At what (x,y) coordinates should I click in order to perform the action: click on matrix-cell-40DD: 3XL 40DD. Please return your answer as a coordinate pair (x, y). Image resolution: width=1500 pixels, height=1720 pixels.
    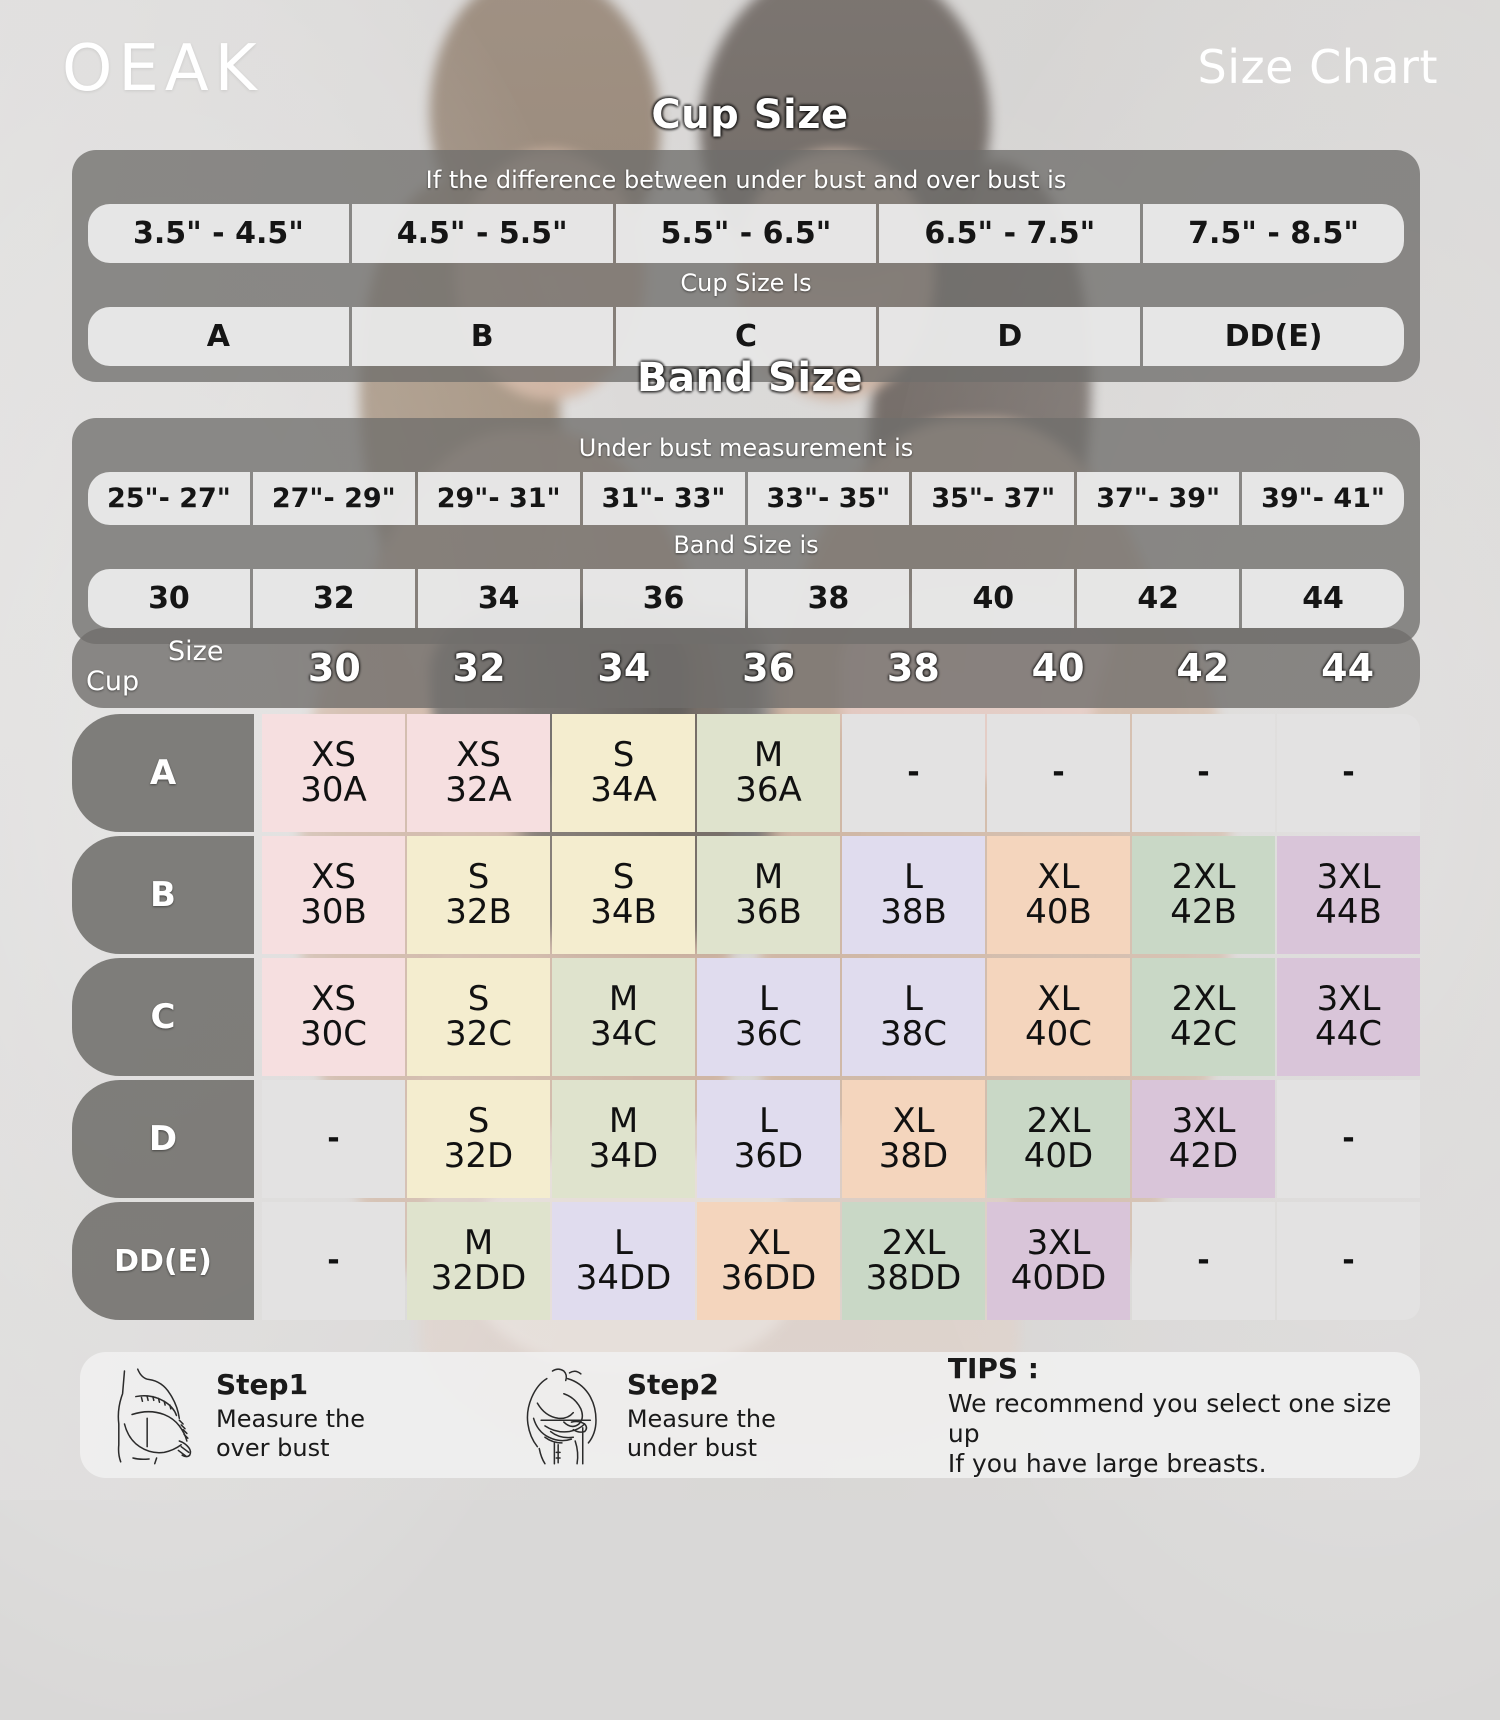
    Looking at the image, I should click on (1058, 1261).